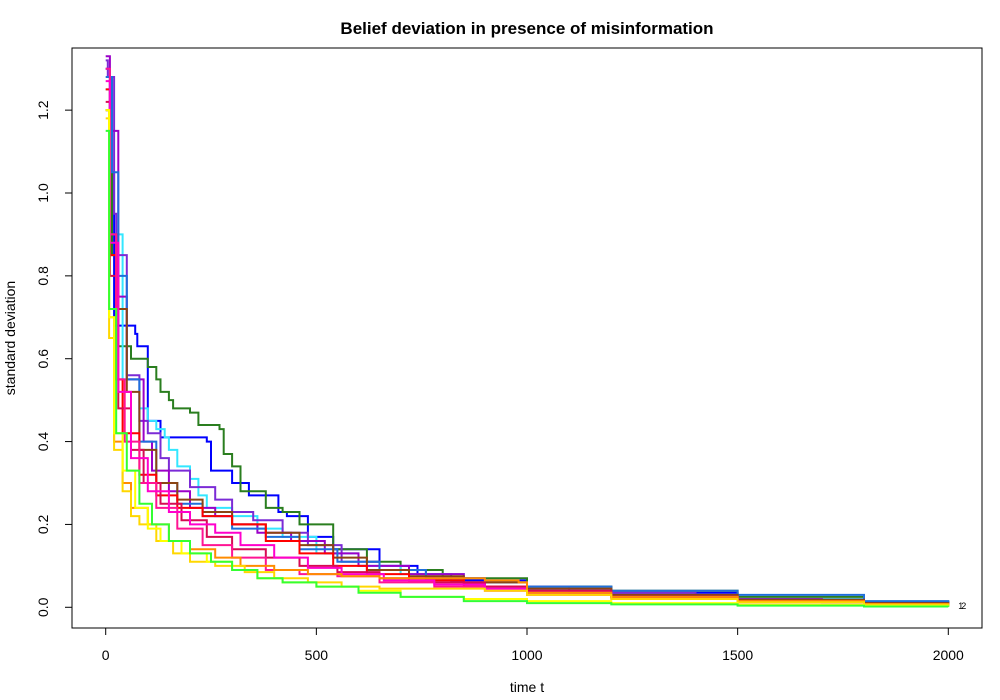 The width and height of the screenshot is (1000, 700). What do you see at coordinates (948, 655) in the screenshot?
I see `x-tick-label: 2000` at bounding box center [948, 655].